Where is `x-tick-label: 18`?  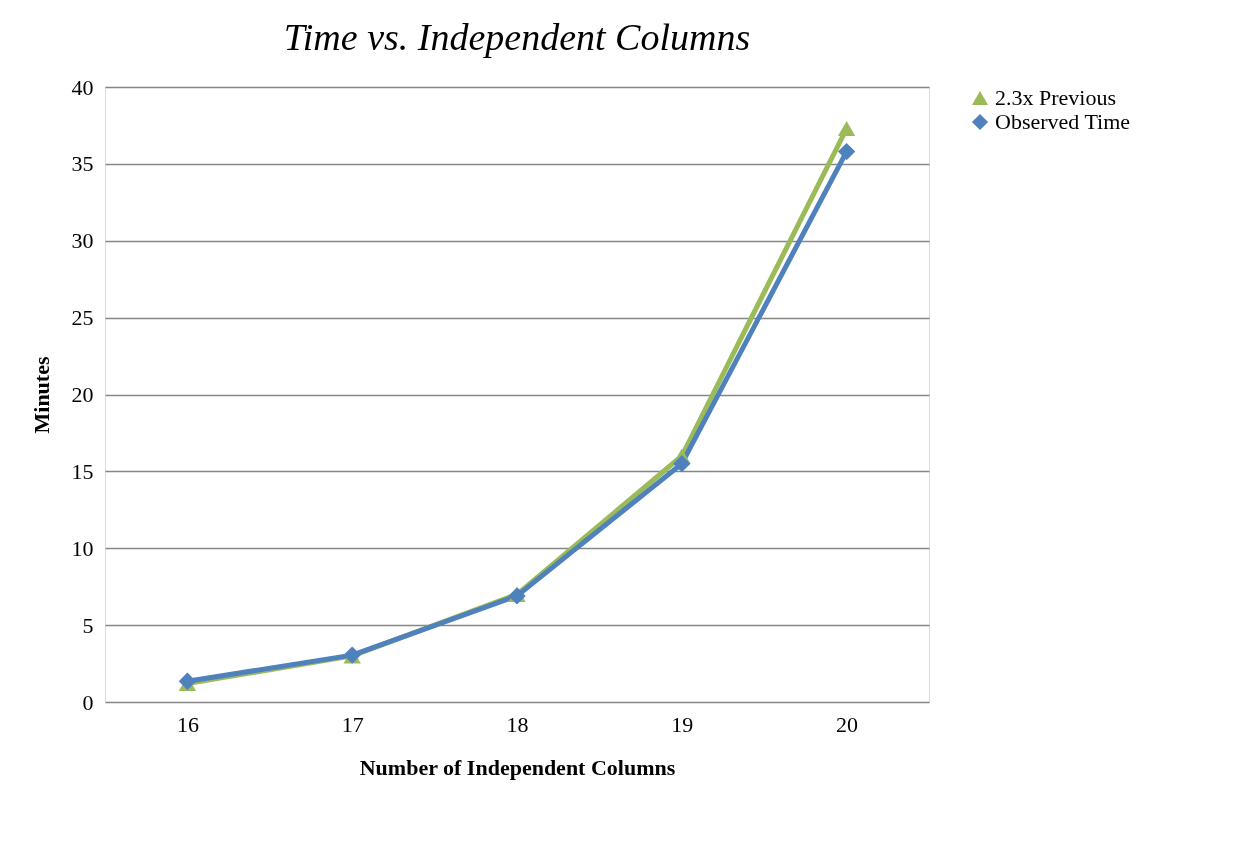
x-tick-label: 18 is located at coordinates (517, 724).